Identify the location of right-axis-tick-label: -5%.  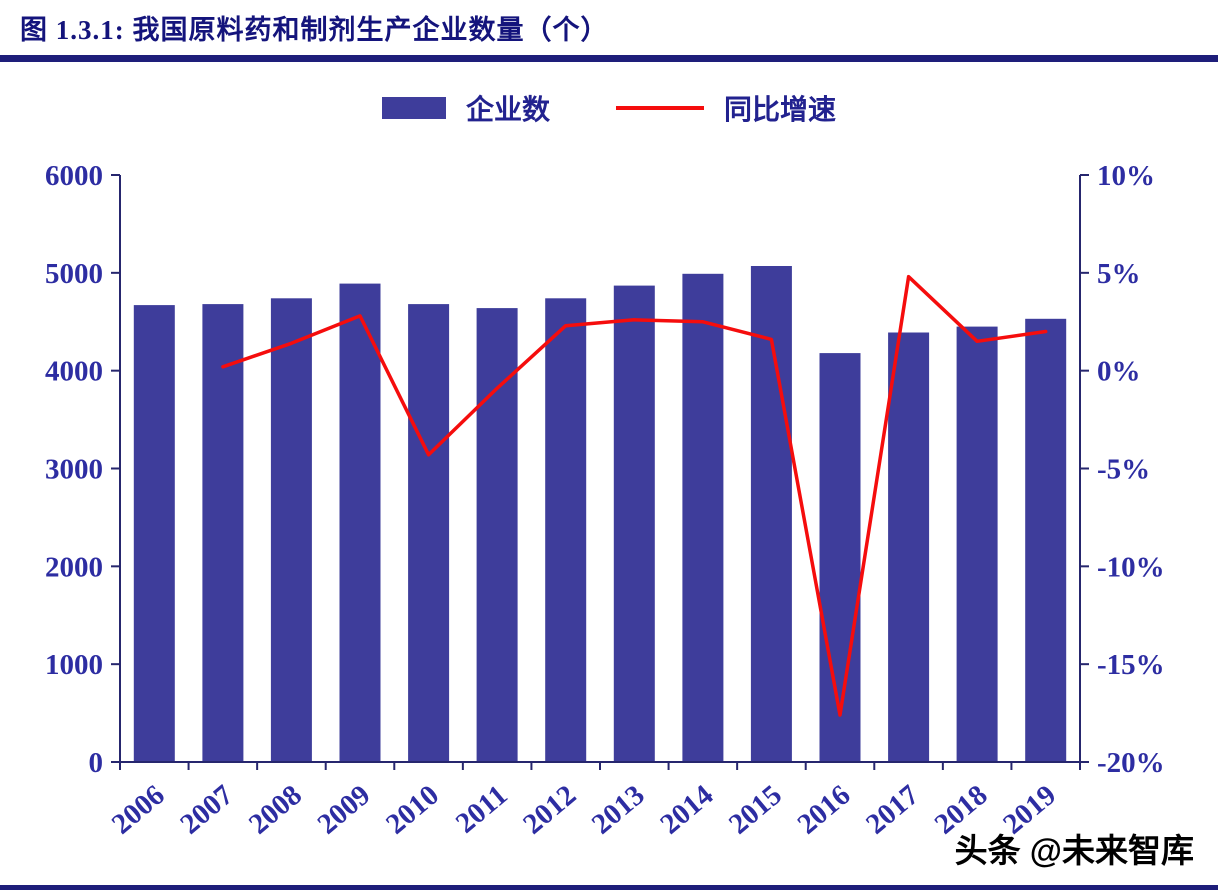
(1123, 470).